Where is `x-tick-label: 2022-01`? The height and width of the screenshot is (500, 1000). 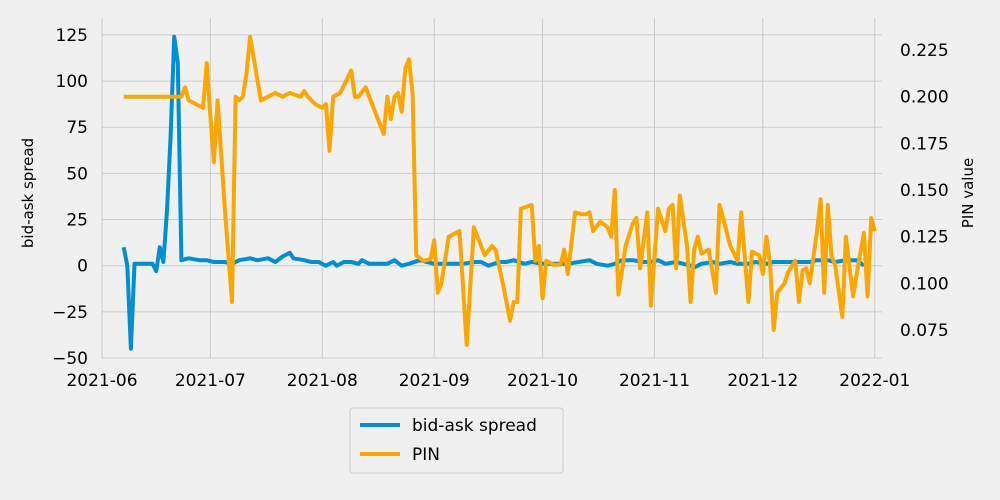 x-tick-label: 2022-01 is located at coordinates (874, 381).